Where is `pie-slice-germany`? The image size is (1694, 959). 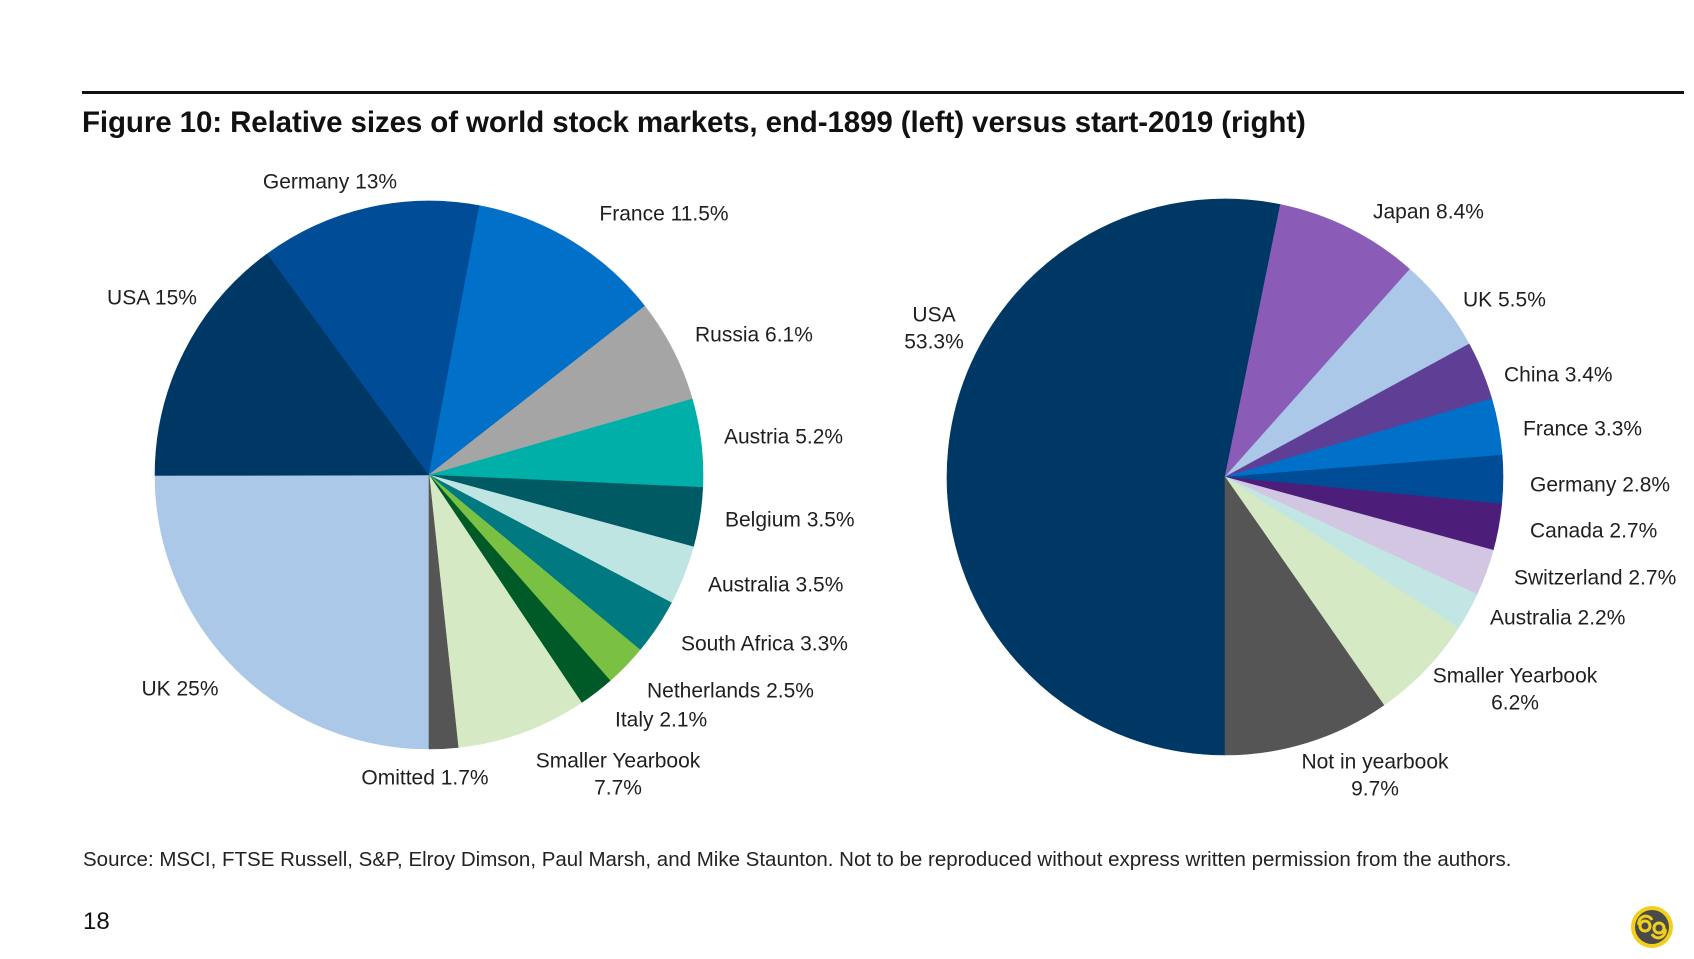 pie-slice-germany is located at coordinates (373, 338).